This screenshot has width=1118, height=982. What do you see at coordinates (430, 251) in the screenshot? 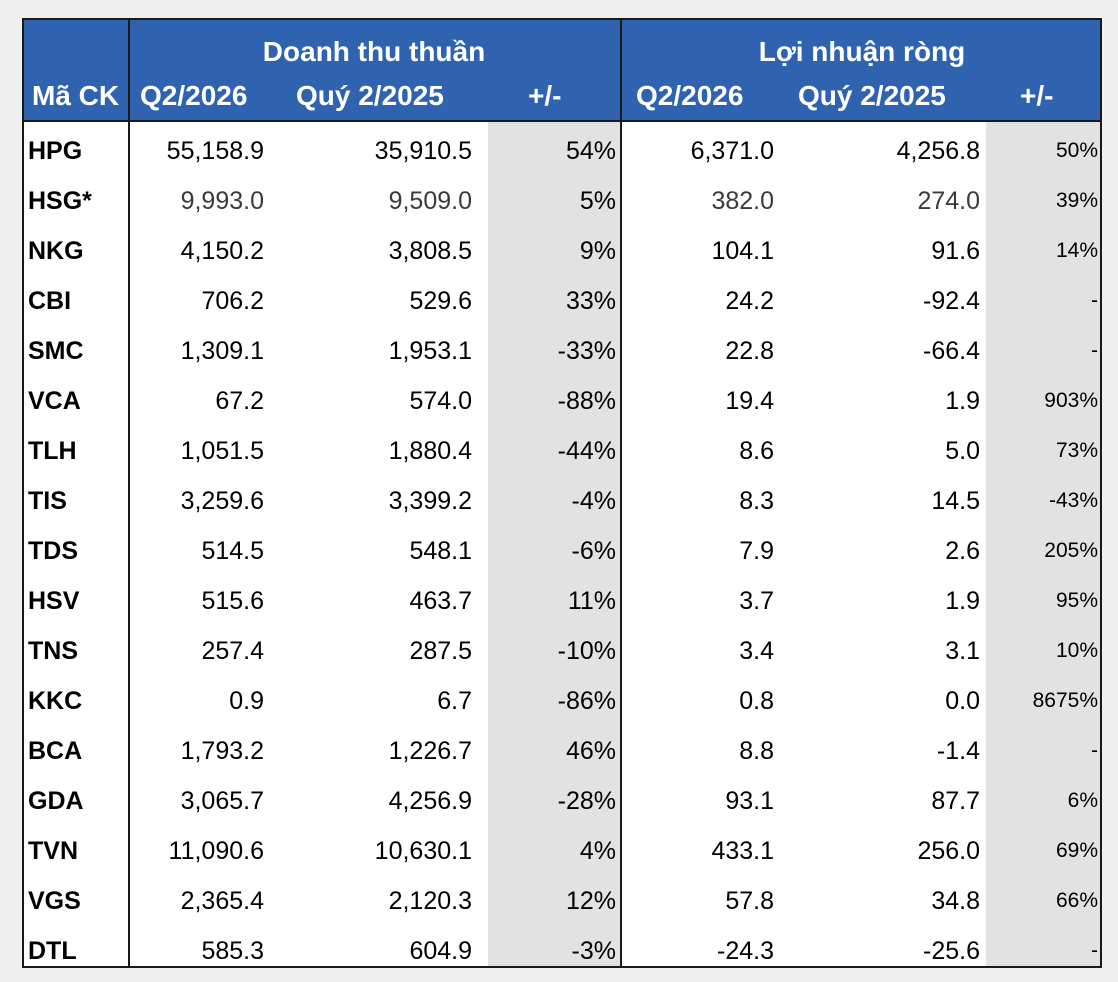
I see `cell-revenue-previous: 3,808.5` at bounding box center [430, 251].